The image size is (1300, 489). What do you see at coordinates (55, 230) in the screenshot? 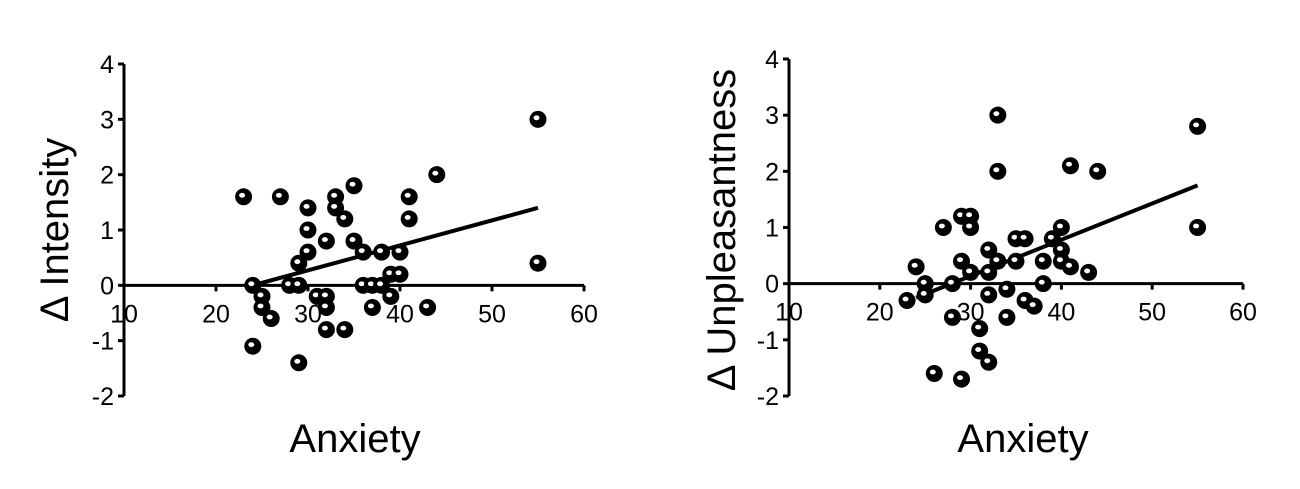
I see `y-axis-title: Δ Intensity` at bounding box center [55, 230].